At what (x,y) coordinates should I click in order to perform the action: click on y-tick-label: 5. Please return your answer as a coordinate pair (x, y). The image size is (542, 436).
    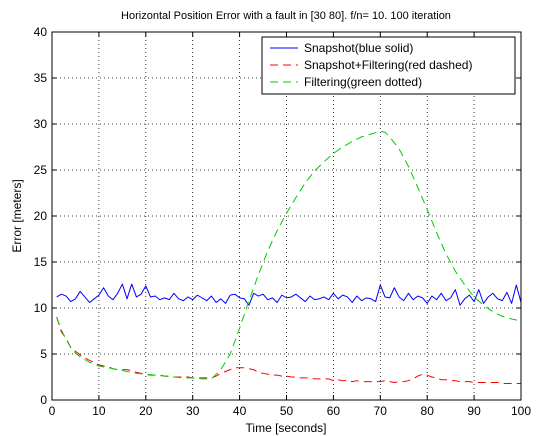
    Looking at the image, I should click on (43, 354).